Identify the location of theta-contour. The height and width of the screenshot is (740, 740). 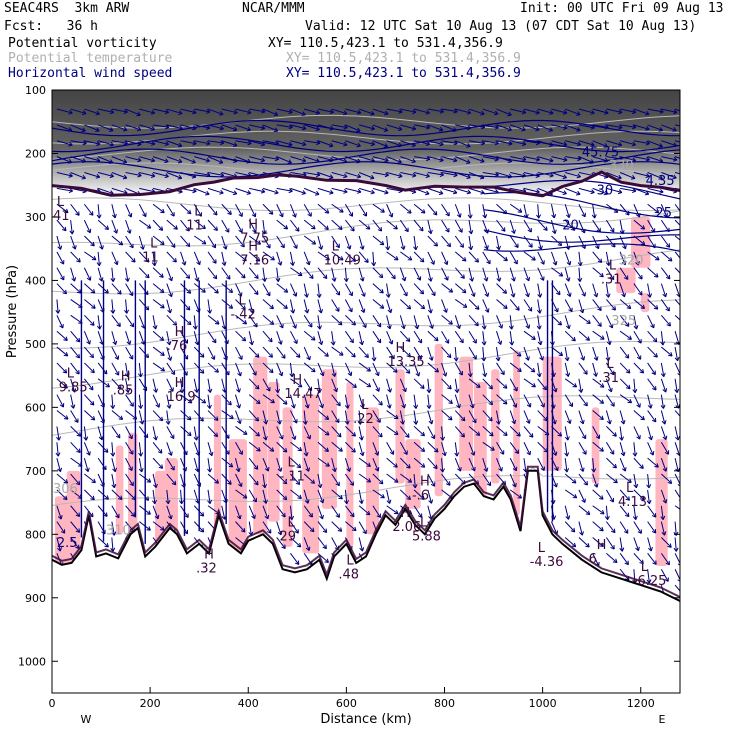
(366, 121).